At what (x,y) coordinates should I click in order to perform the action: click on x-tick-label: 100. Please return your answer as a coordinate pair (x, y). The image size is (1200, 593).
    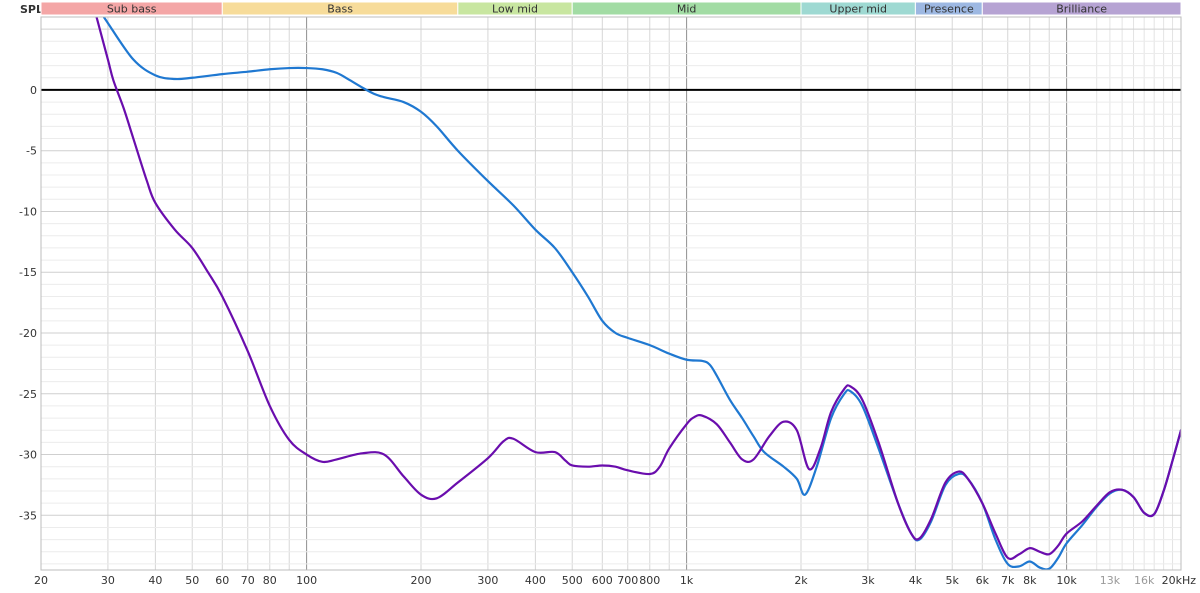
    Looking at the image, I should click on (306, 580).